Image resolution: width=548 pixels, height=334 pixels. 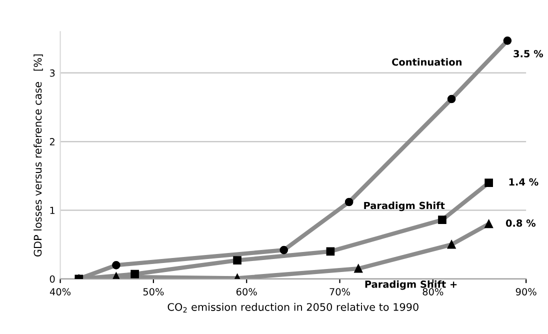 I want to click on y-tick-label: 0, so click(x=52, y=279).